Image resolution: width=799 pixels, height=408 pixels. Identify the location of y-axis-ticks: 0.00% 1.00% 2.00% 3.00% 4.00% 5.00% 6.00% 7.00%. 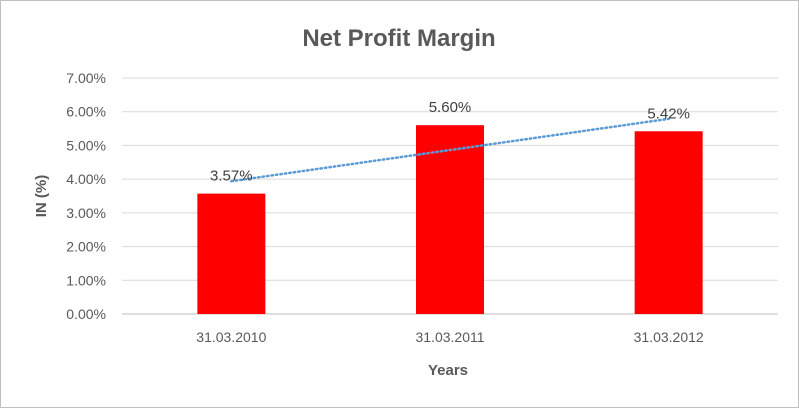
(86, 196).